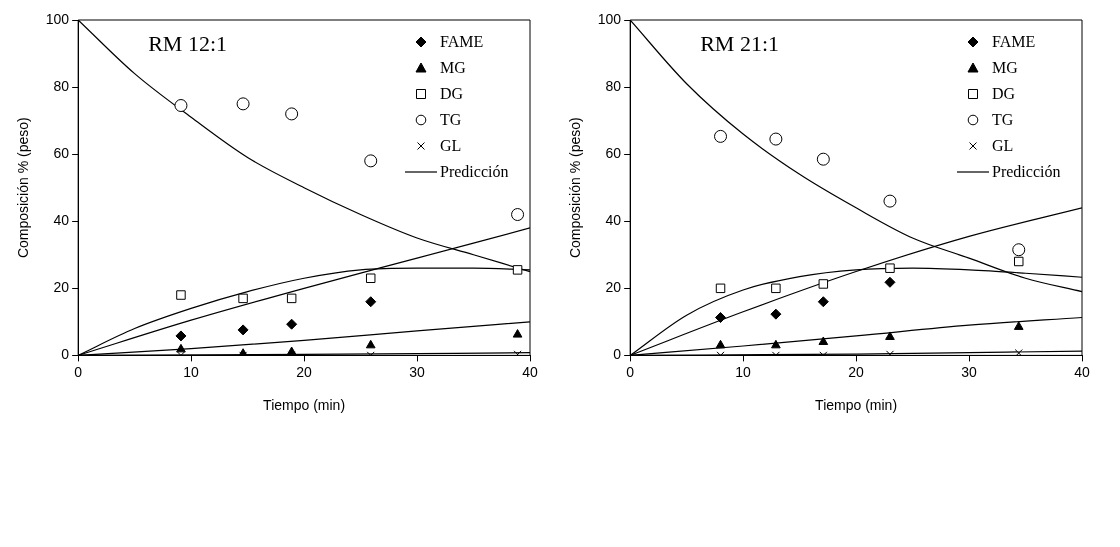 Image resolution: width=1120 pixels, height=547 pixels. What do you see at coordinates (188, 43) in the screenshot?
I see `text: RM 12:1` at bounding box center [188, 43].